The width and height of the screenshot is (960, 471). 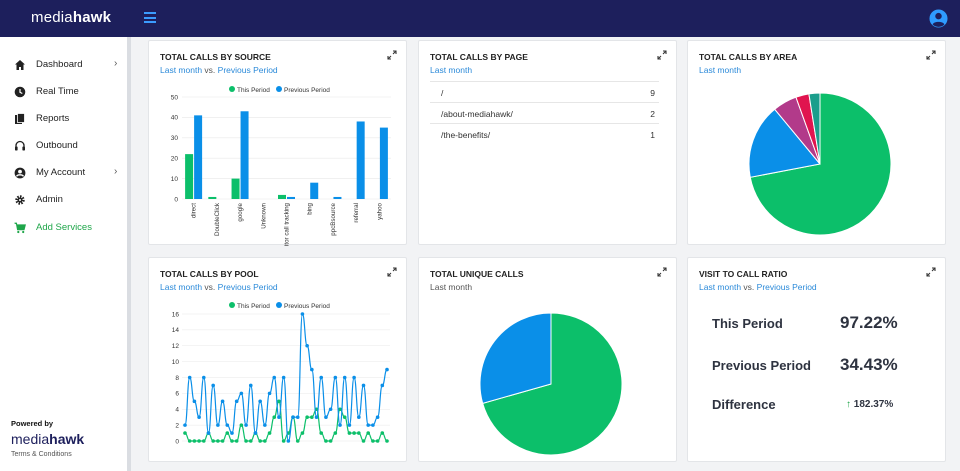 What do you see at coordinates (189, 176) in the screenshot?
I see `bar-this-period` at bounding box center [189, 176].